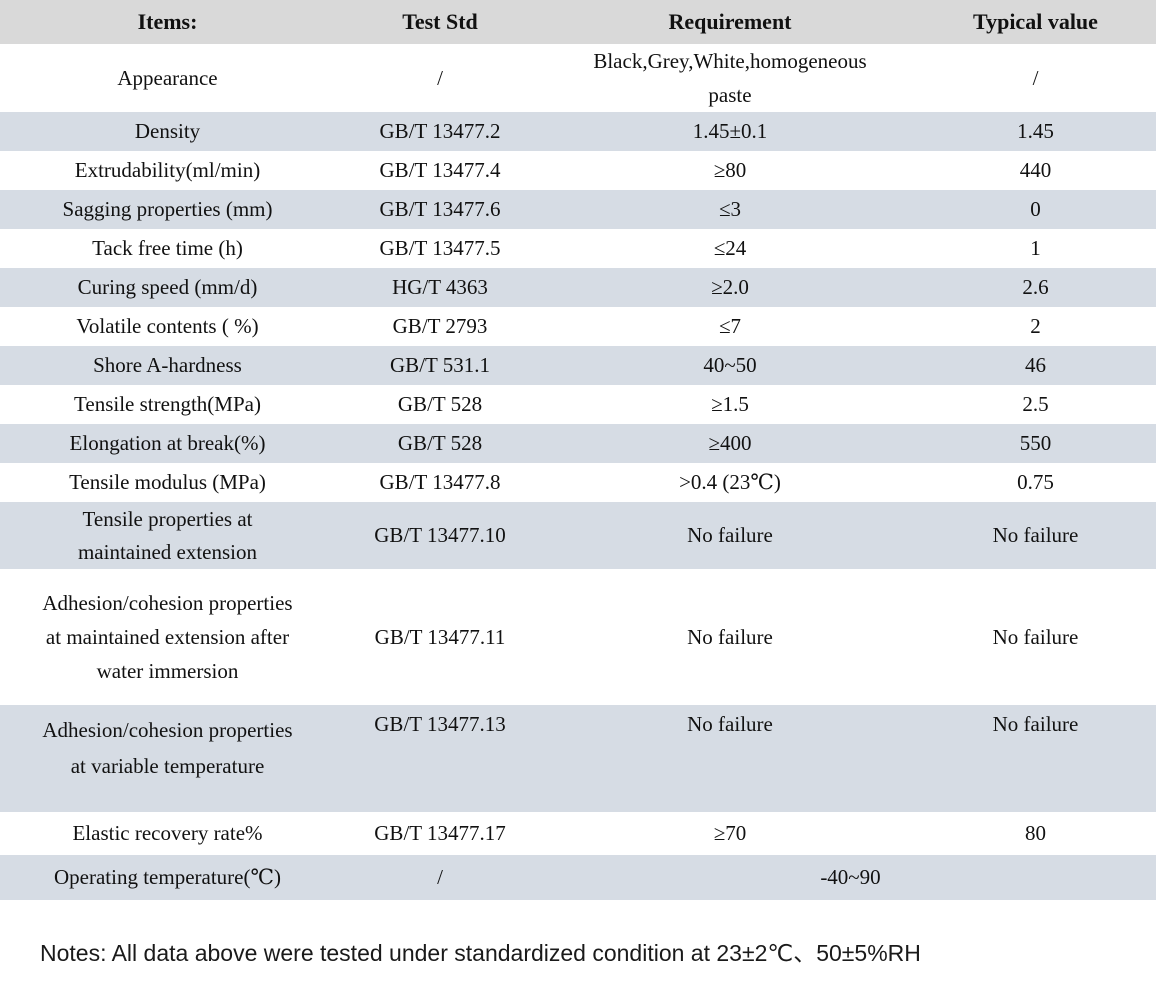 The width and height of the screenshot is (1156, 993). Describe the element at coordinates (730, 287) in the screenshot. I see `cell-requirement: ≥2.0` at that location.